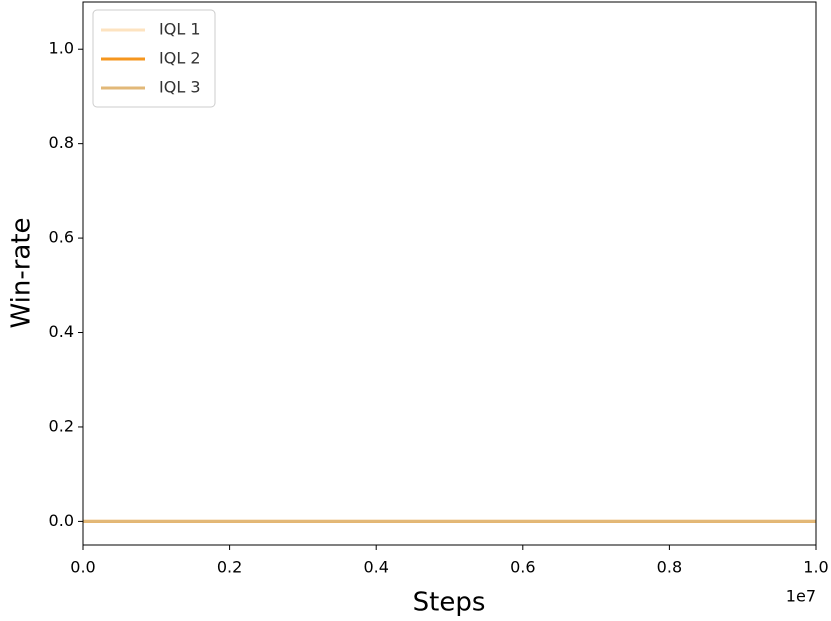 The height and width of the screenshot is (621, 831). What do you see at coordinates (61, 48) in the screenshot?
I see `y-tick-label: 1.0` at bounding box center [61, 48].